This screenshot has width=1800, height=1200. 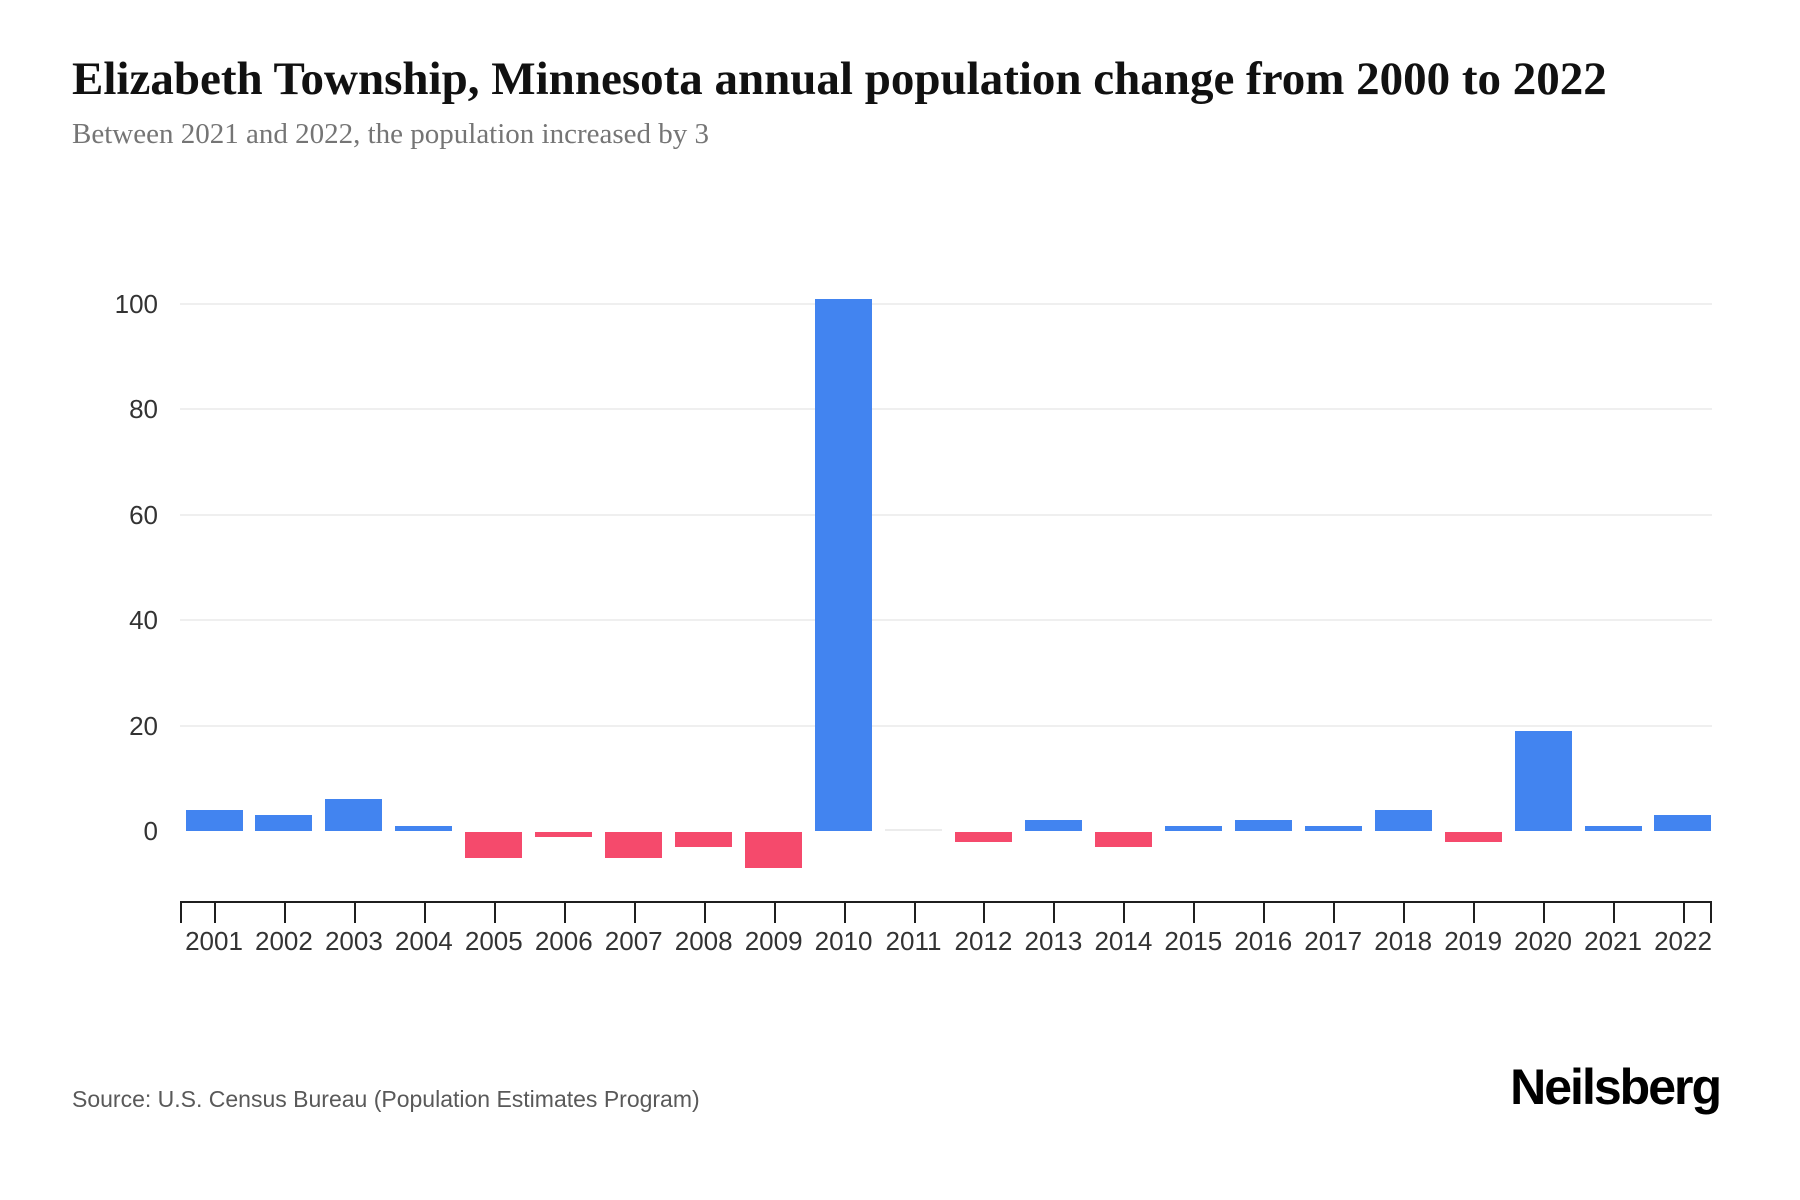 I want to click on bar-2011, so click(x=914, y=829).